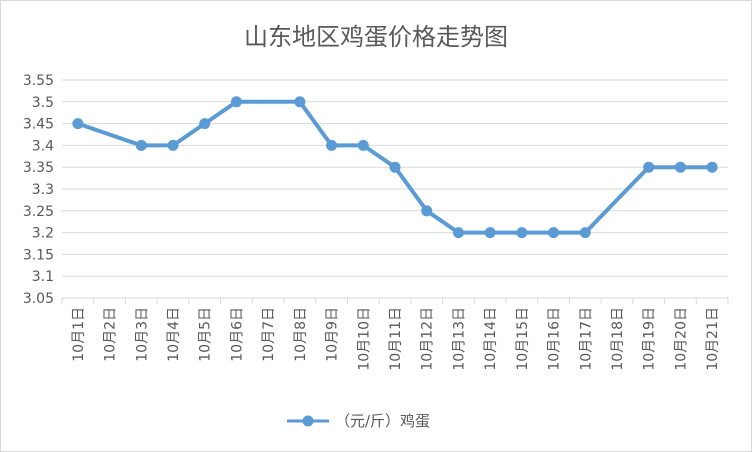  What do you see at coordinates (43, 234) in the screenshot?
I see `y-tick-label: 3.2` at bounding box center [43, 234].